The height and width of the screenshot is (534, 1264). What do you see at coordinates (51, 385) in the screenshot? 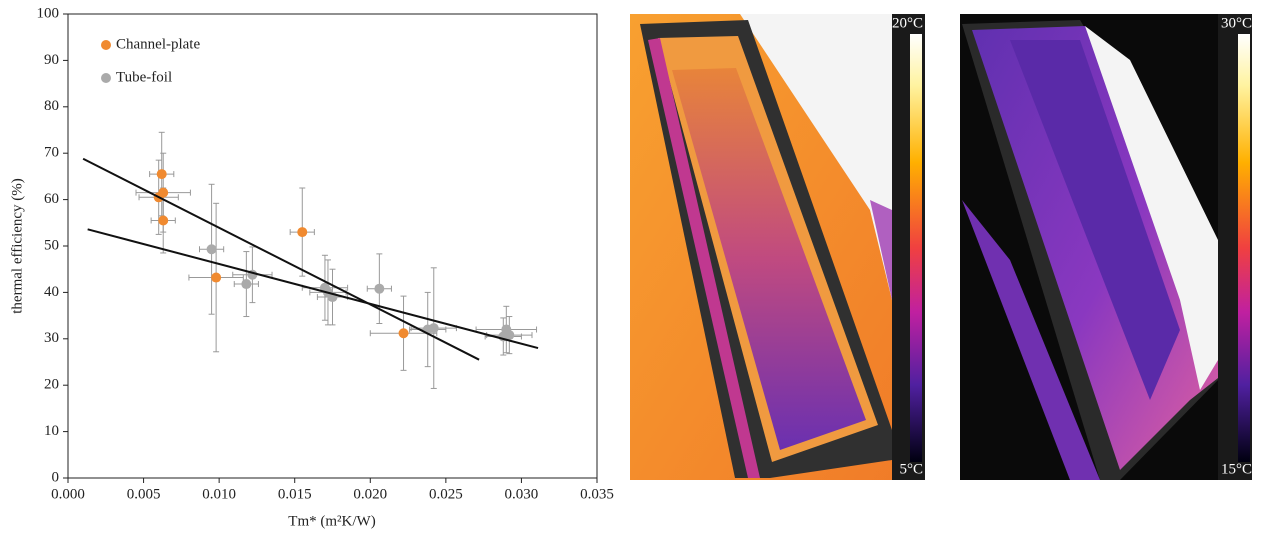
I see `y-tick-label: 20` at bounding box center [51, 385].